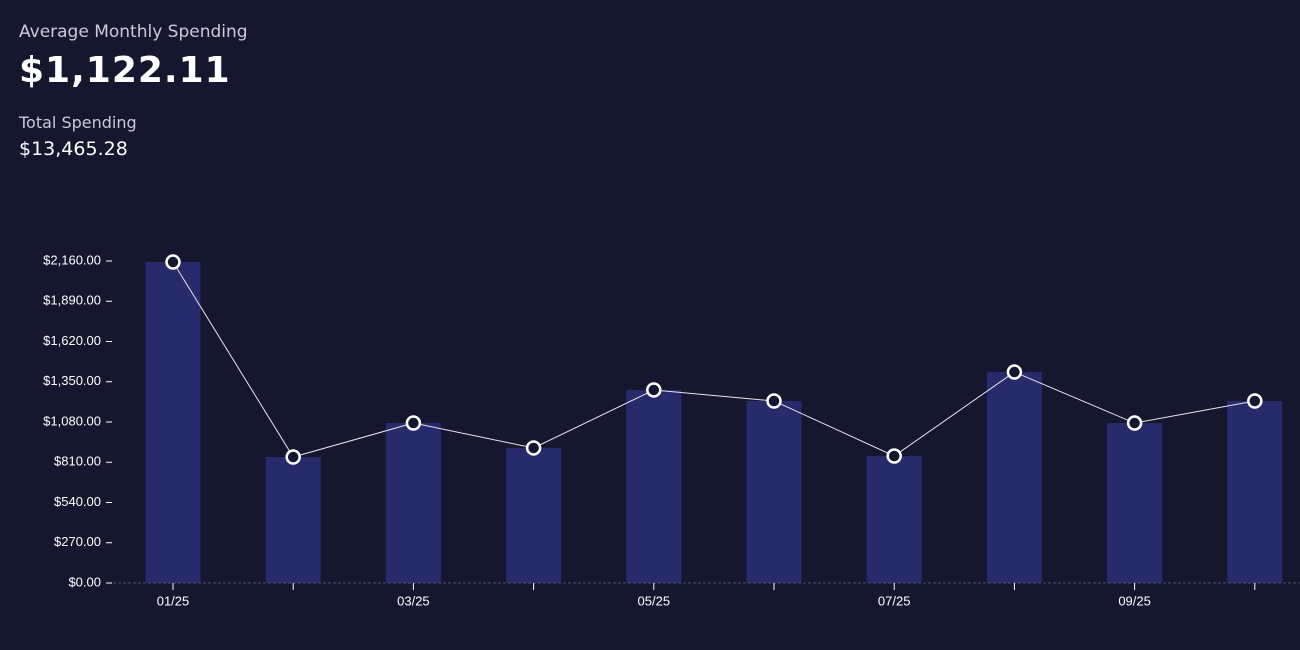 The image size is (1300, 650). Describe the element at coordinates (173, 600) in the screenshot. I see `x-tick-label: 01/25` at that location.